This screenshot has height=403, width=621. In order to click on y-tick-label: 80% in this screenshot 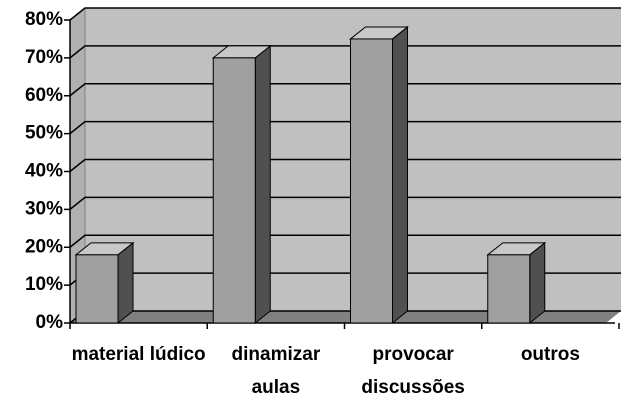, I will do `click(44, 19)`.